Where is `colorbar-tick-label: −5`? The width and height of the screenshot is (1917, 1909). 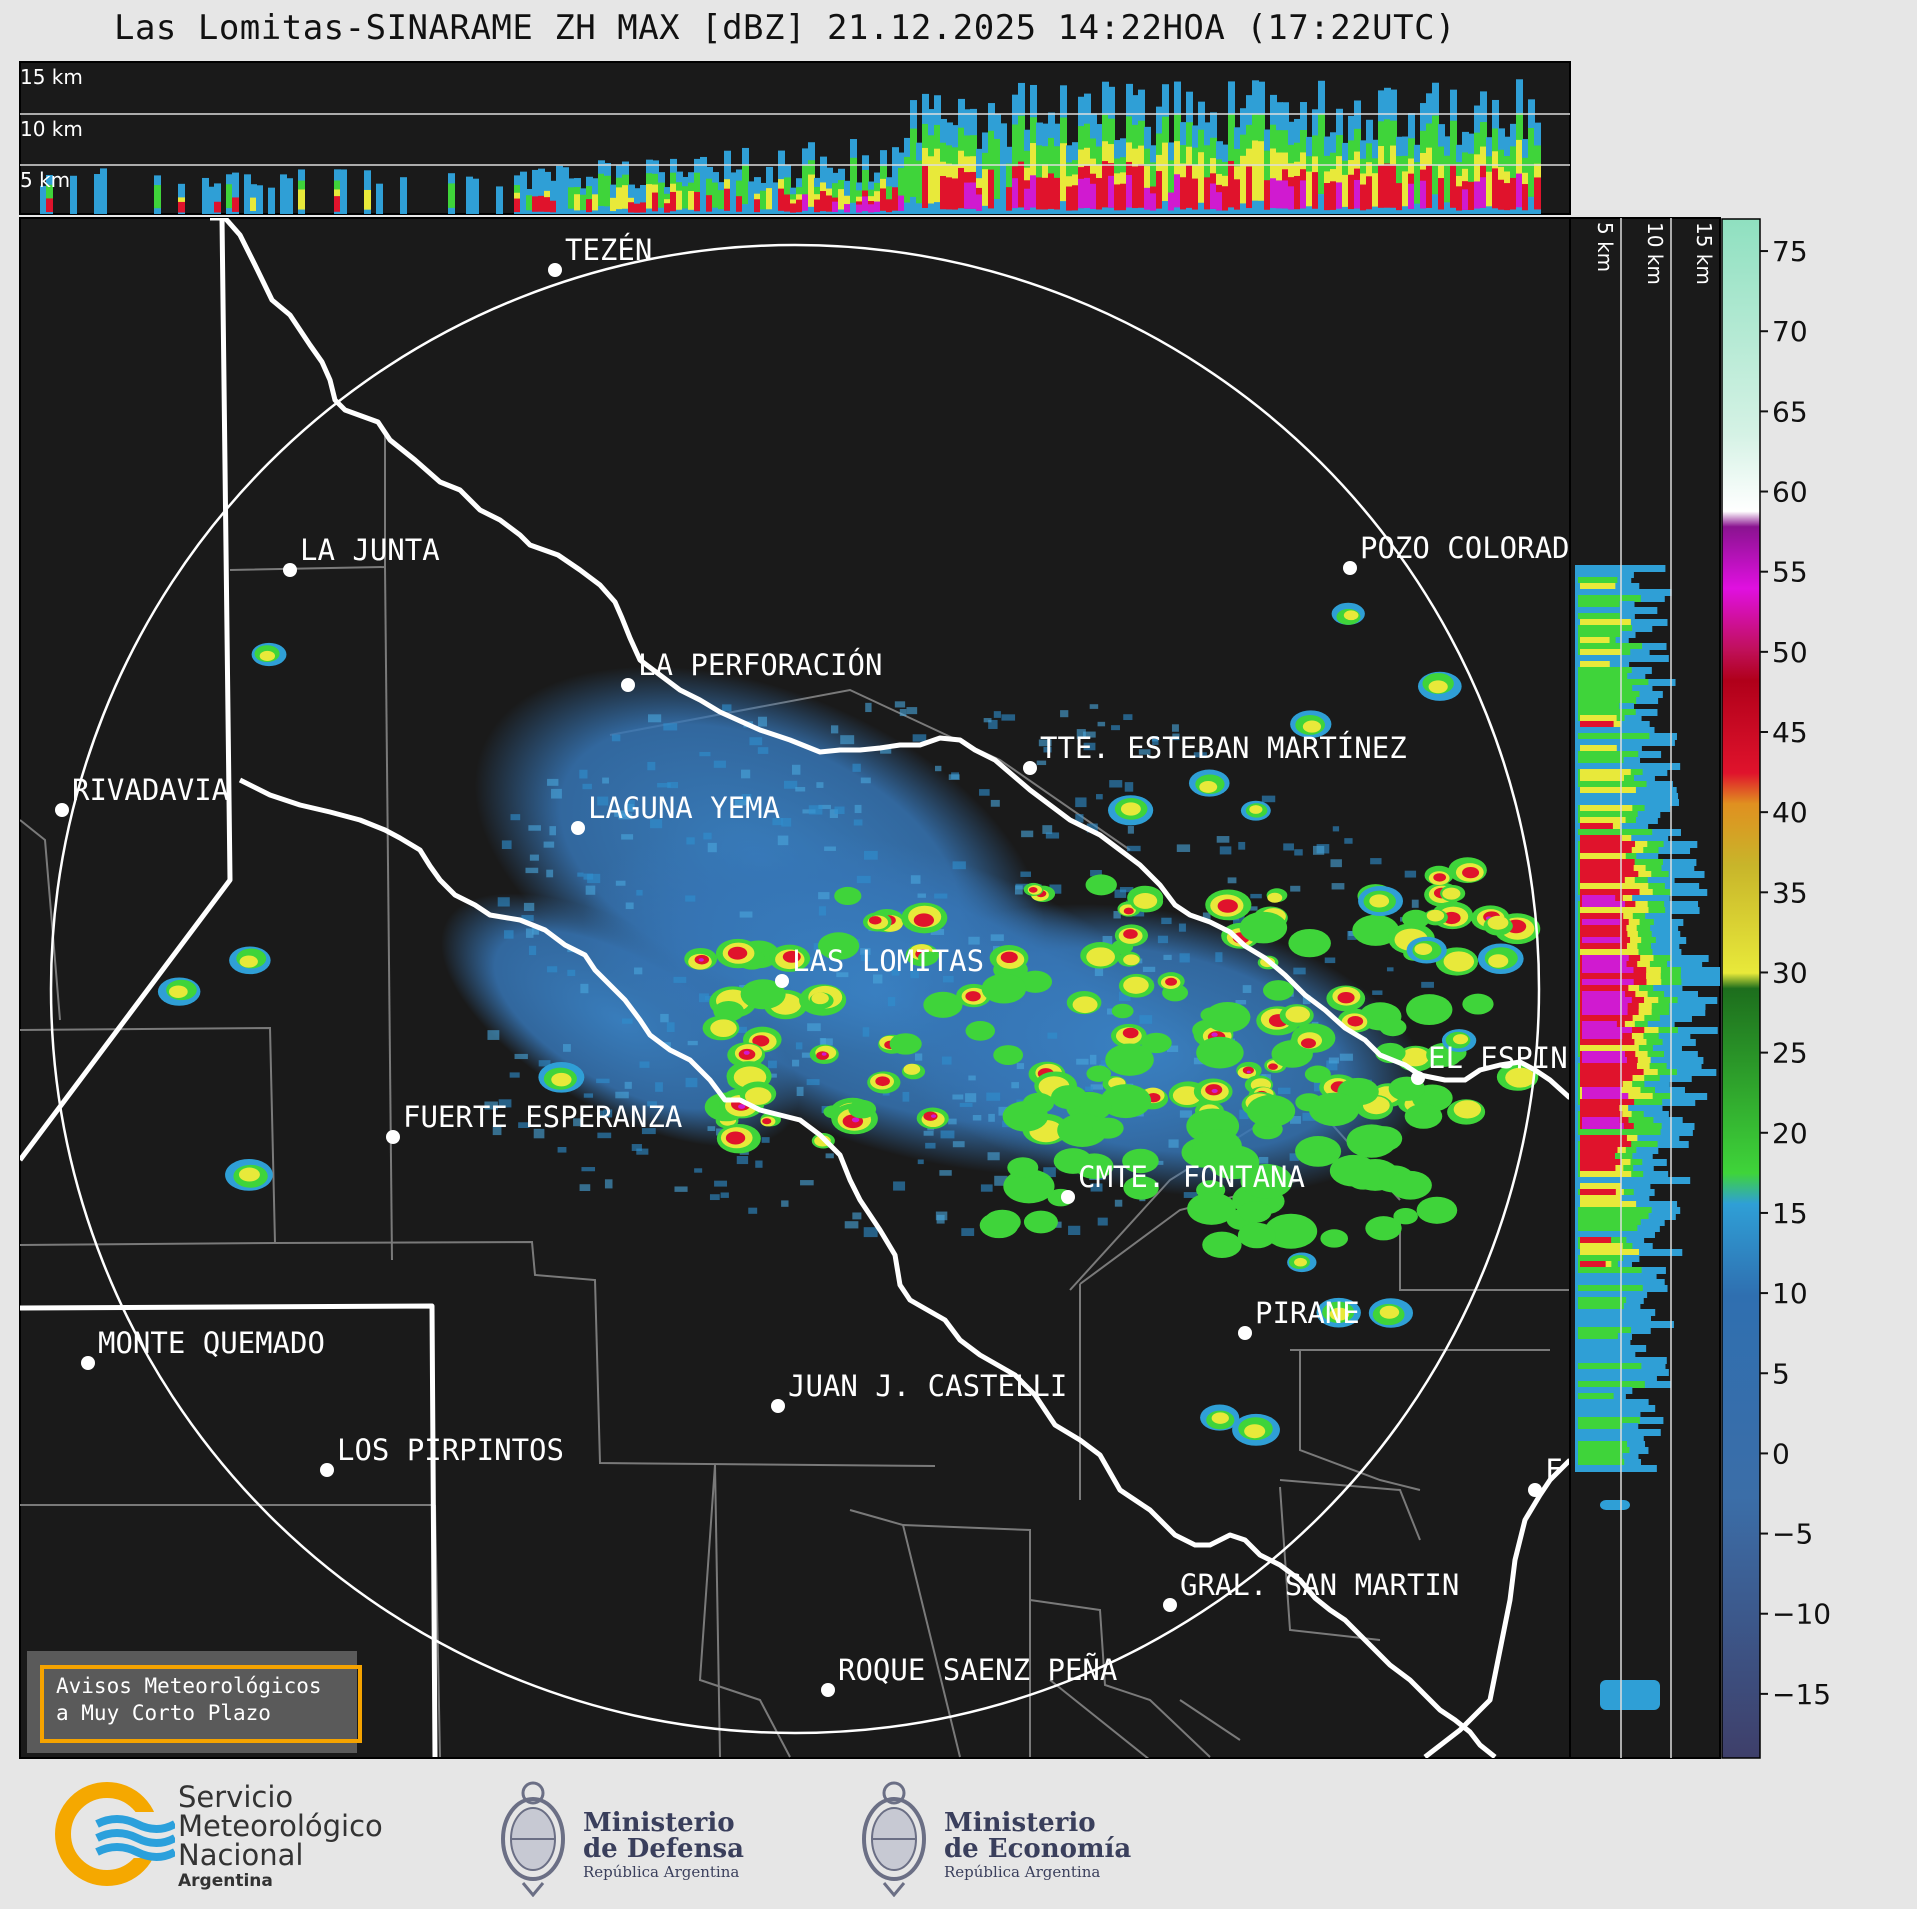 colorbar-tick-label: −5 is located at coordinates (1792, 1534).